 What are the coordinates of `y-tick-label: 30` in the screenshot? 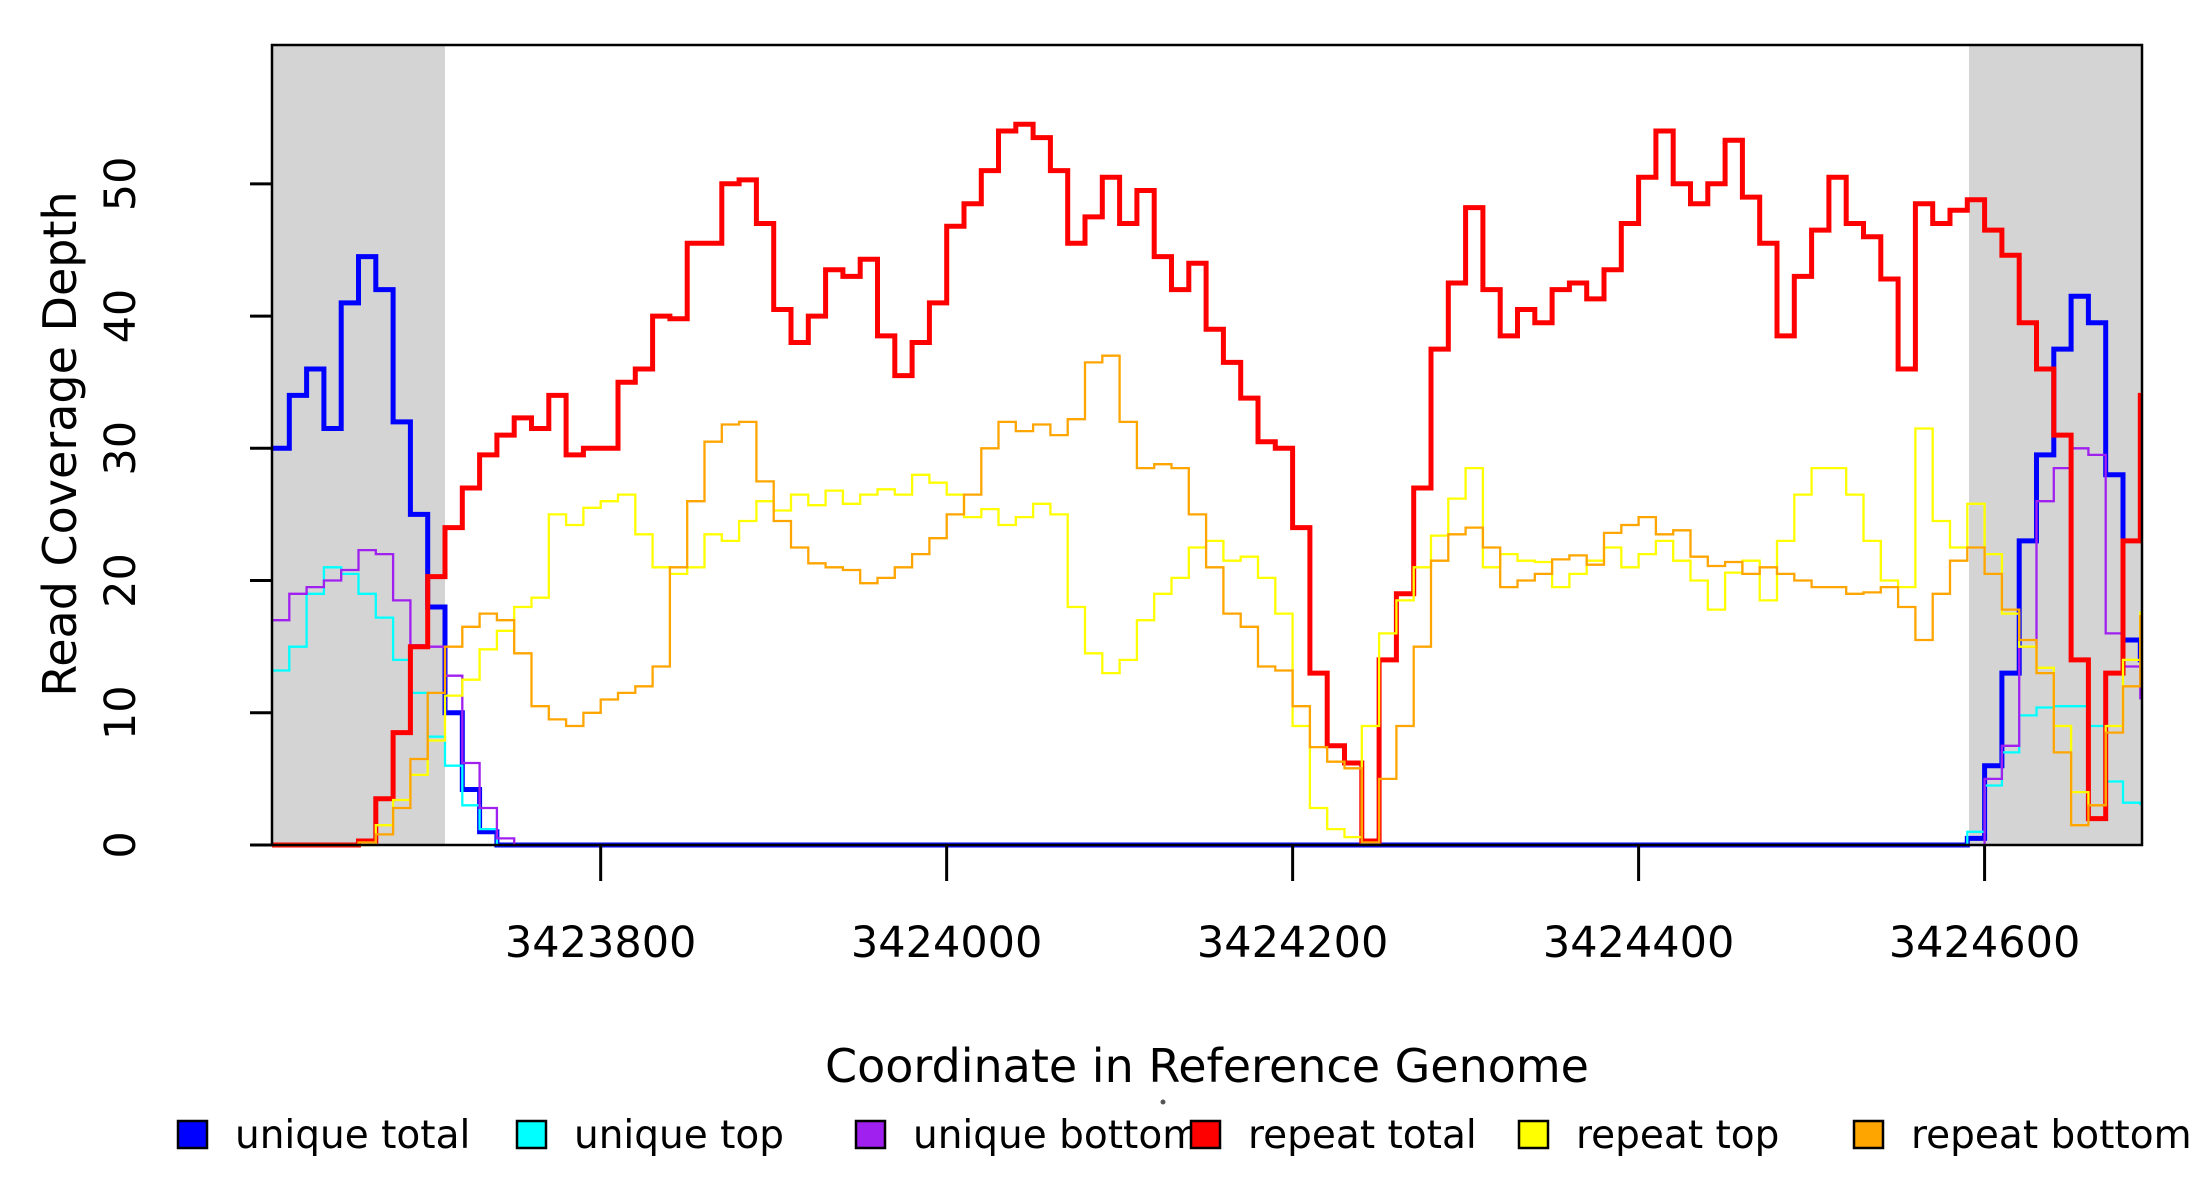 It's located at (121, 448).